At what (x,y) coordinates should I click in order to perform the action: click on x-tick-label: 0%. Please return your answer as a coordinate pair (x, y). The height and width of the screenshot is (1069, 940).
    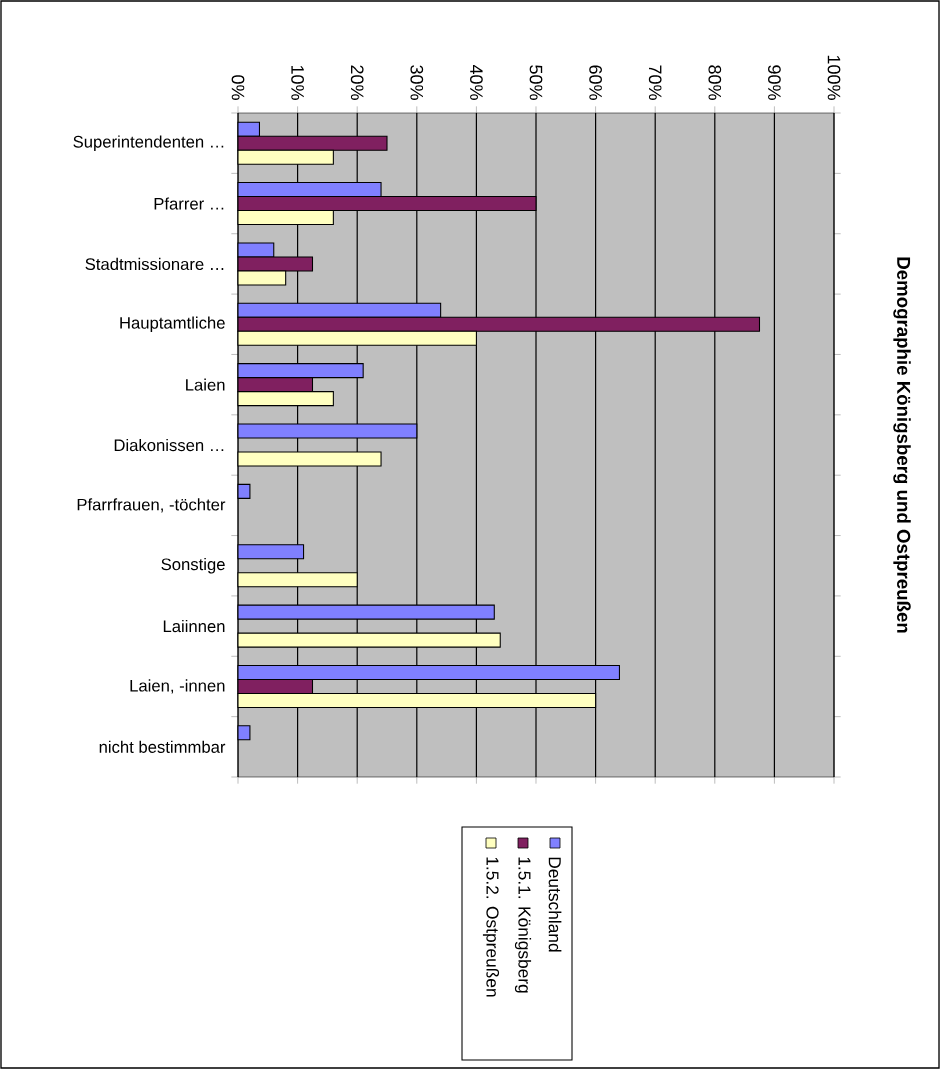
    Looking at the image, I should click on (238, 87).